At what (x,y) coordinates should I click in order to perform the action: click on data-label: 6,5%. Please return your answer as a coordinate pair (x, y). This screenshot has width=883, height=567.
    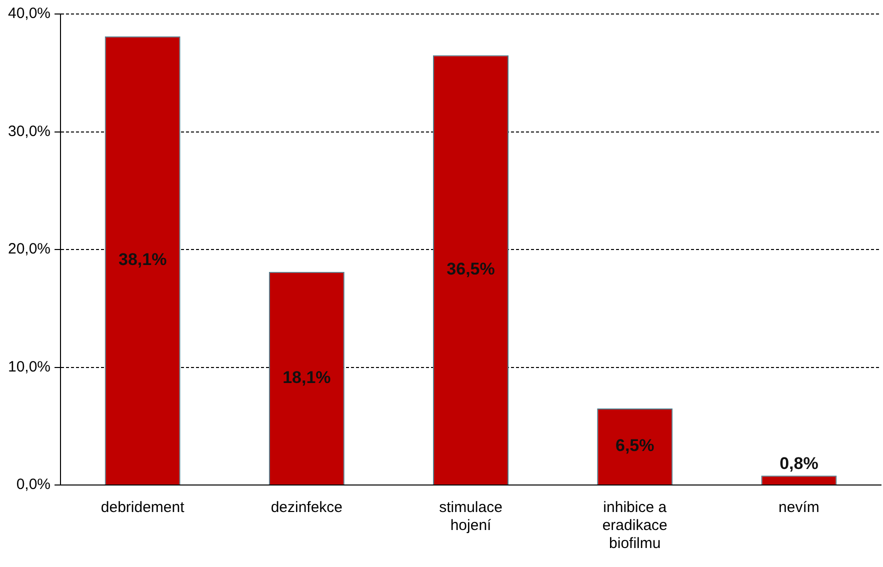
    Looking at the image, I should click on (634, 446).